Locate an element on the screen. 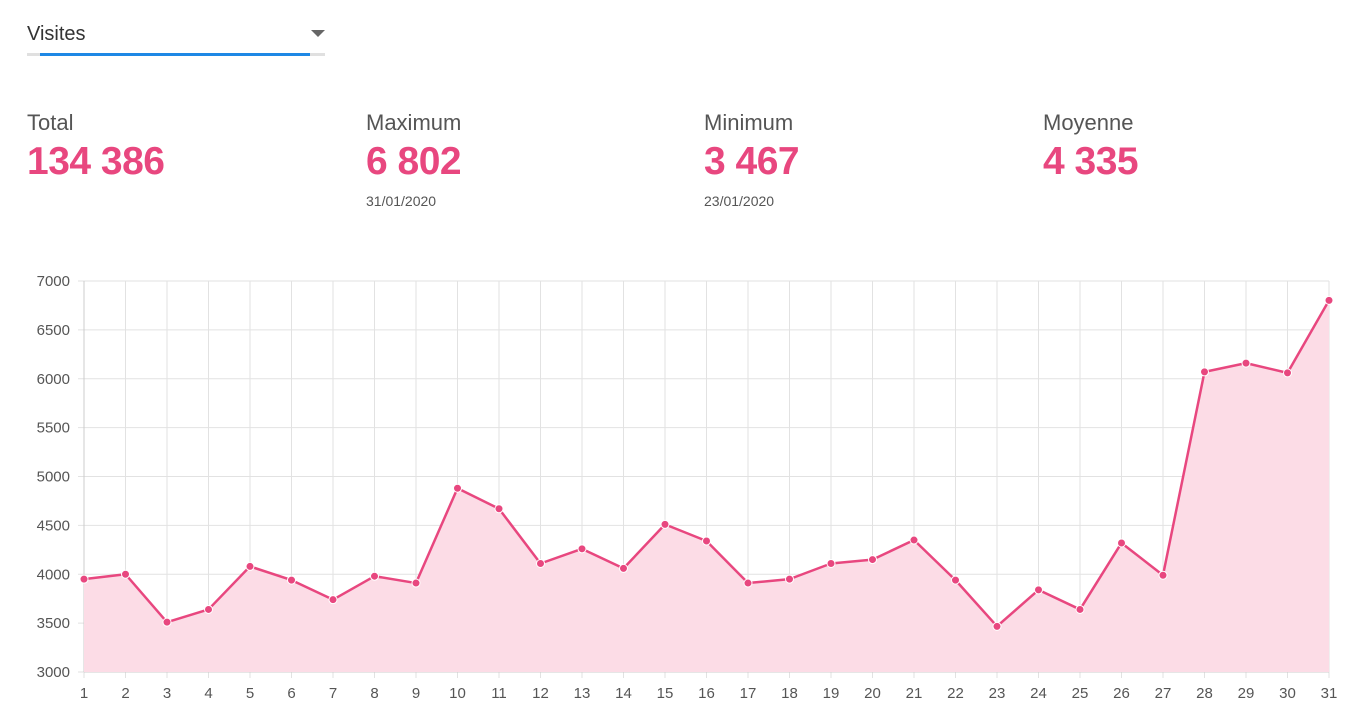 This screenshot has width=1353, height=717. y-tick-label: 5000 is located at coordinates (53, 477).